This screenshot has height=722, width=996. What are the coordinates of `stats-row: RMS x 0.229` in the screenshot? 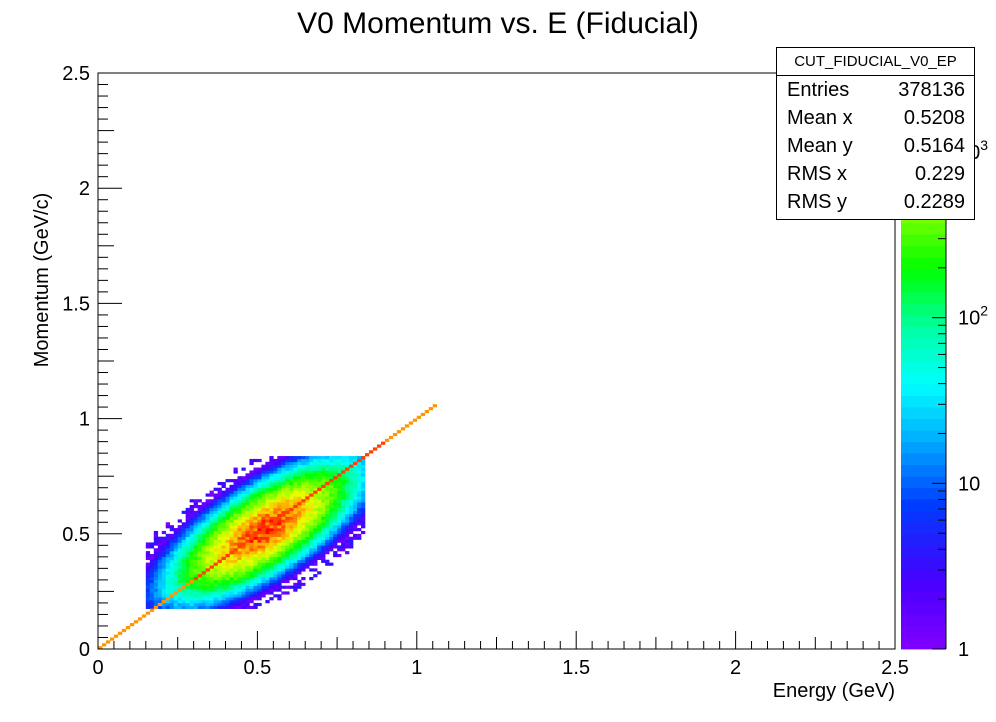 It's located at (875, 174).